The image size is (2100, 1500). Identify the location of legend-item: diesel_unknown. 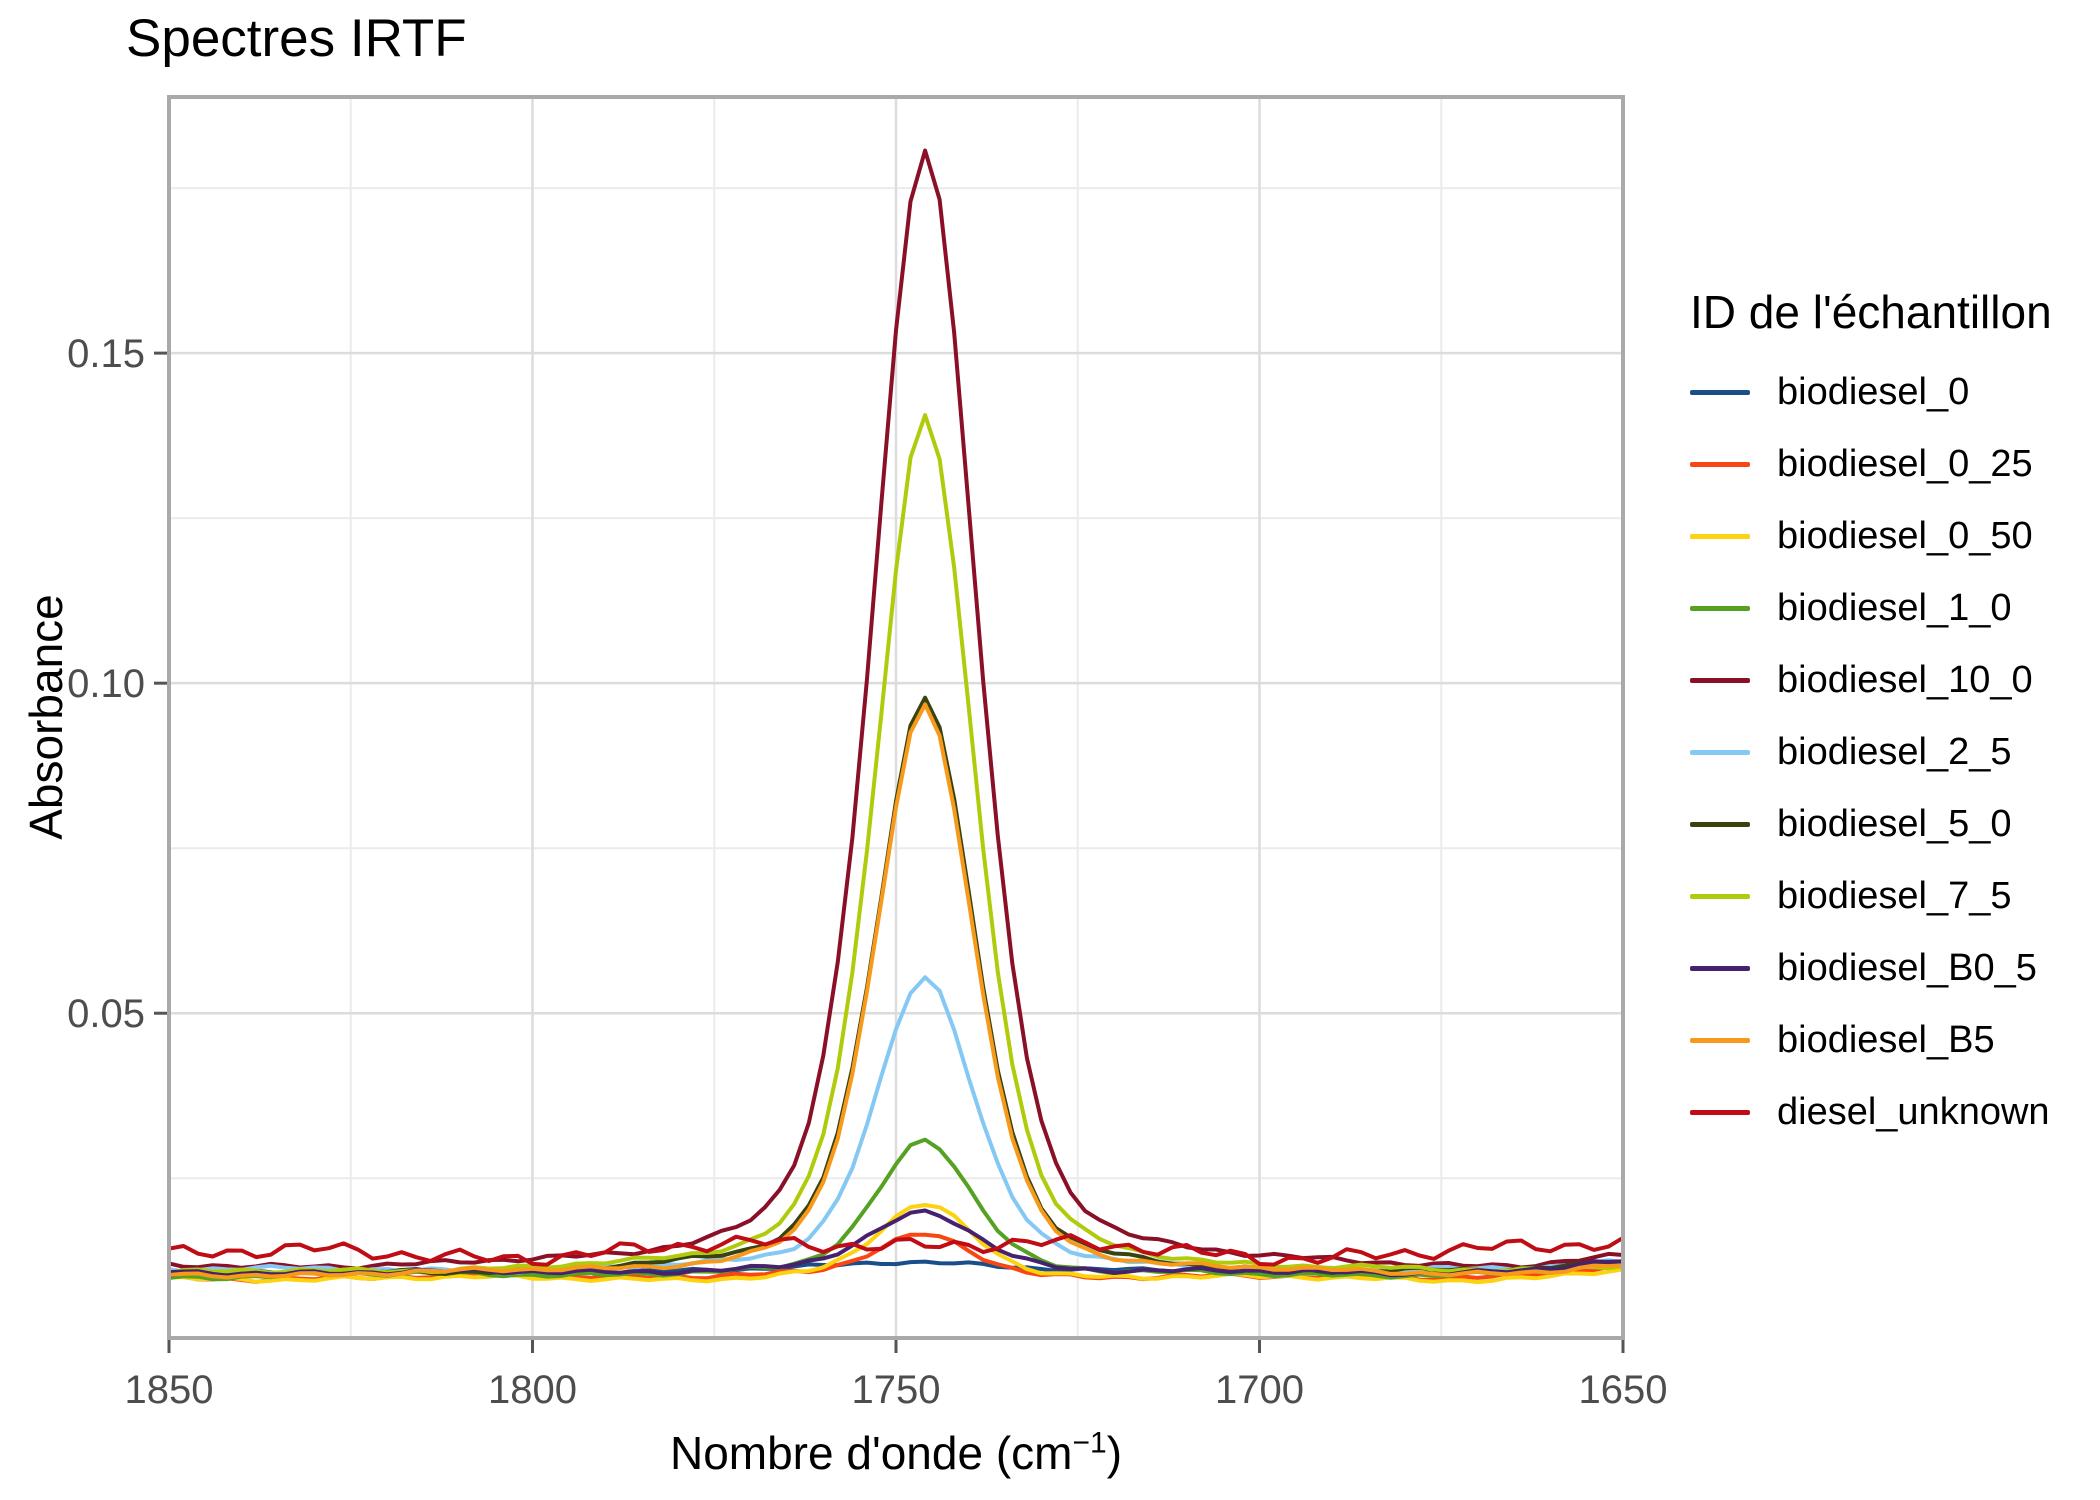
(1890, 1112).